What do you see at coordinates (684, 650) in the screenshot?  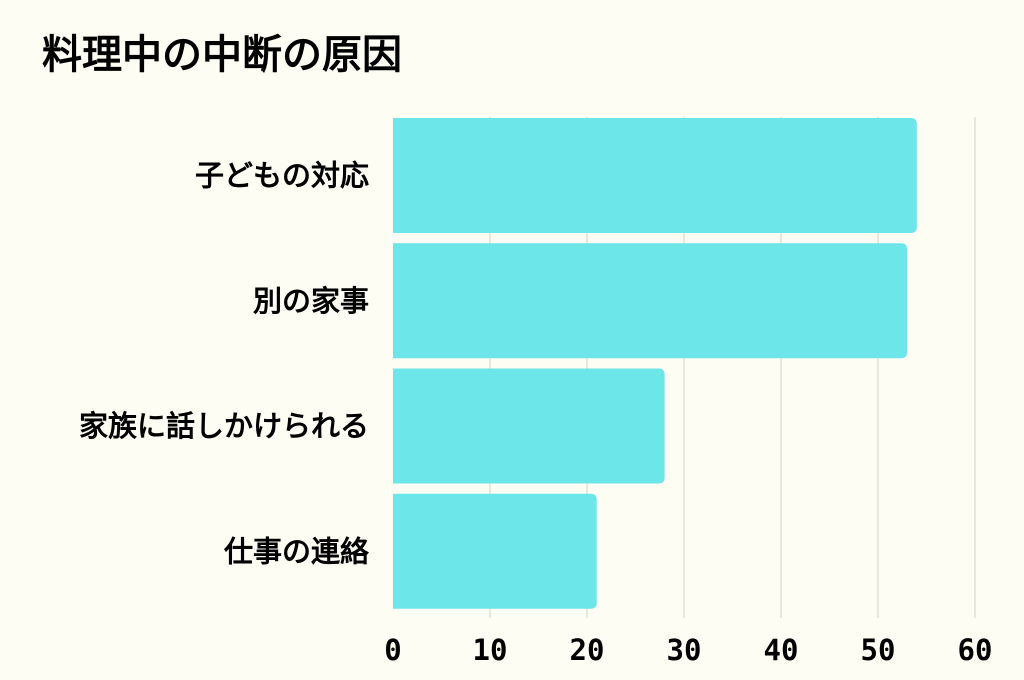 I see `x-tick-label: 30` at bounding box center [684, 650].